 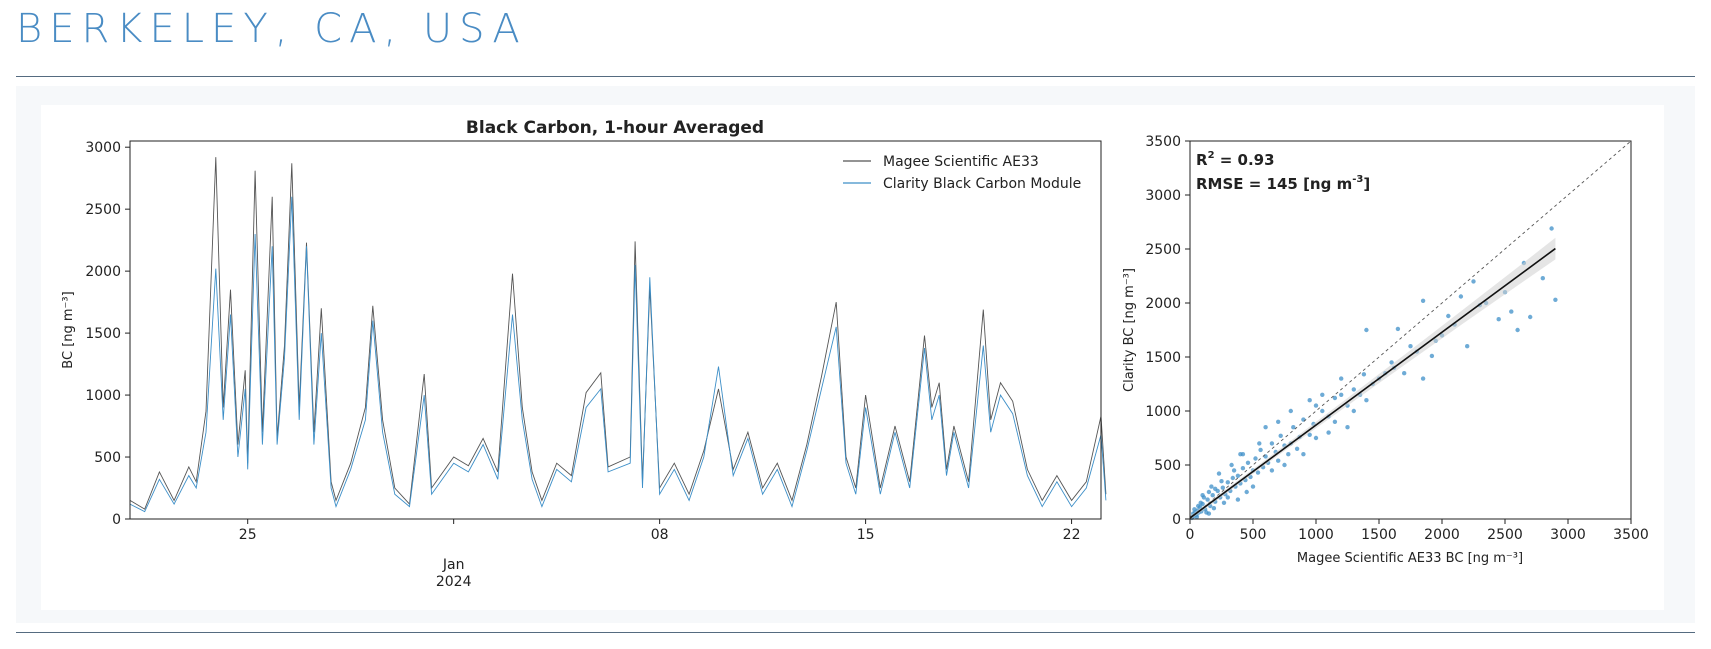 I want to click on timeseries-x-tick-label: 15, so click(x=866, y=535).